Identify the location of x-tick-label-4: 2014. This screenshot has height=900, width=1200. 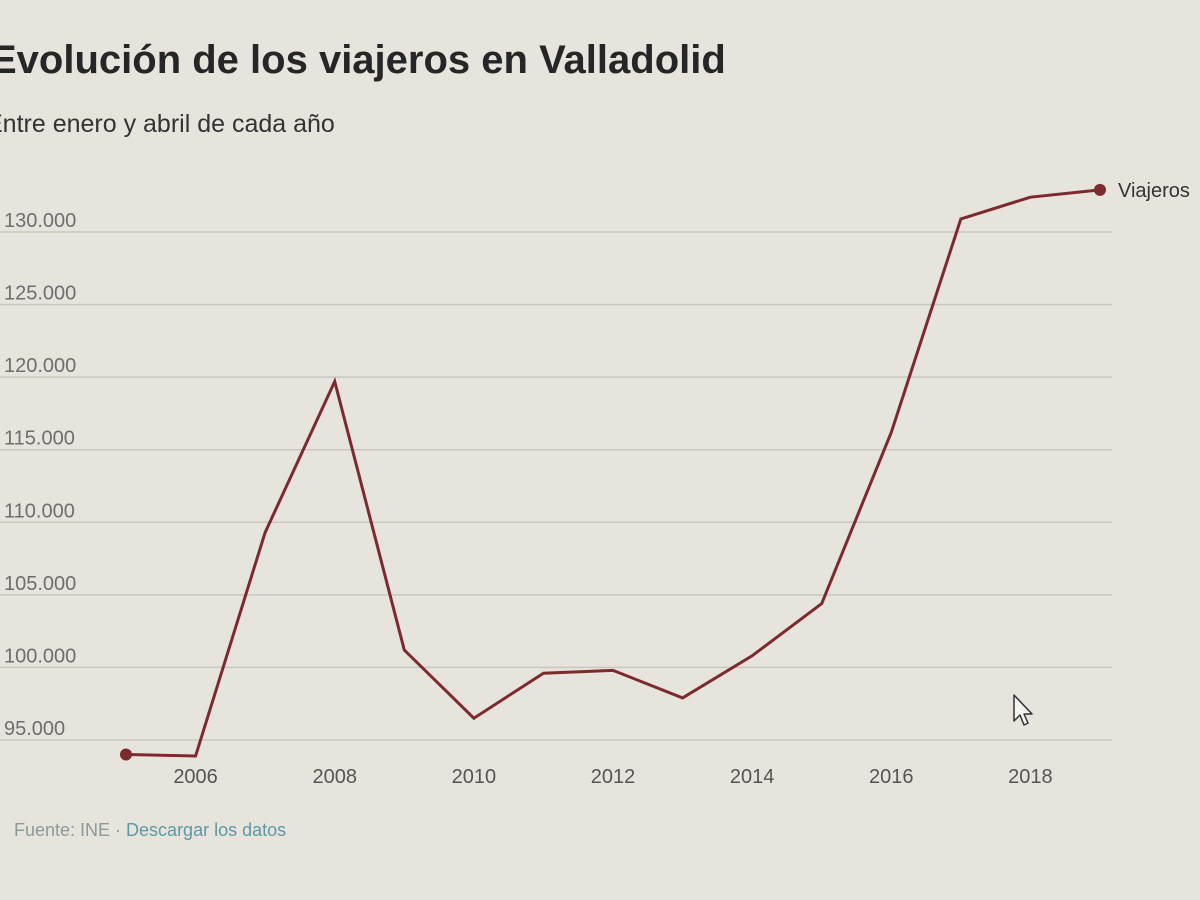
(752, 777).